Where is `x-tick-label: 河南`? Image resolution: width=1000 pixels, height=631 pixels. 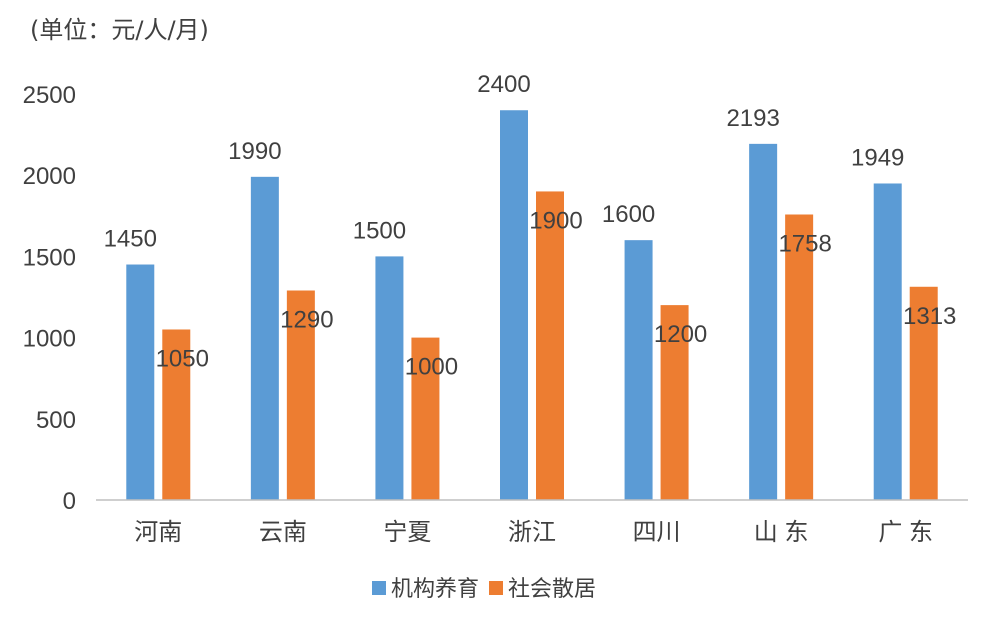
x-tick-label: 河南 is located at coordinates (158, 532).